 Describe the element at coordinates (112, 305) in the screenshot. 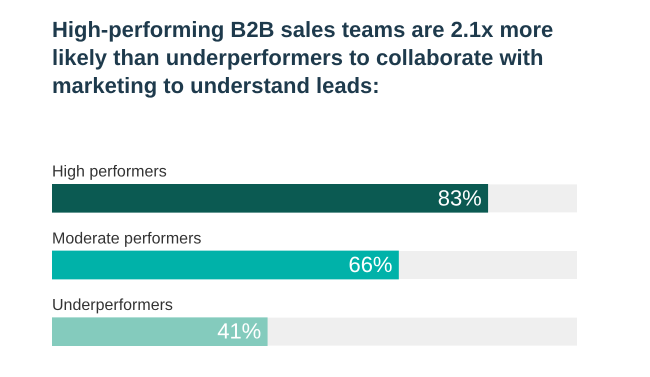

I see `y-tick-label: Underperformers` at that location.